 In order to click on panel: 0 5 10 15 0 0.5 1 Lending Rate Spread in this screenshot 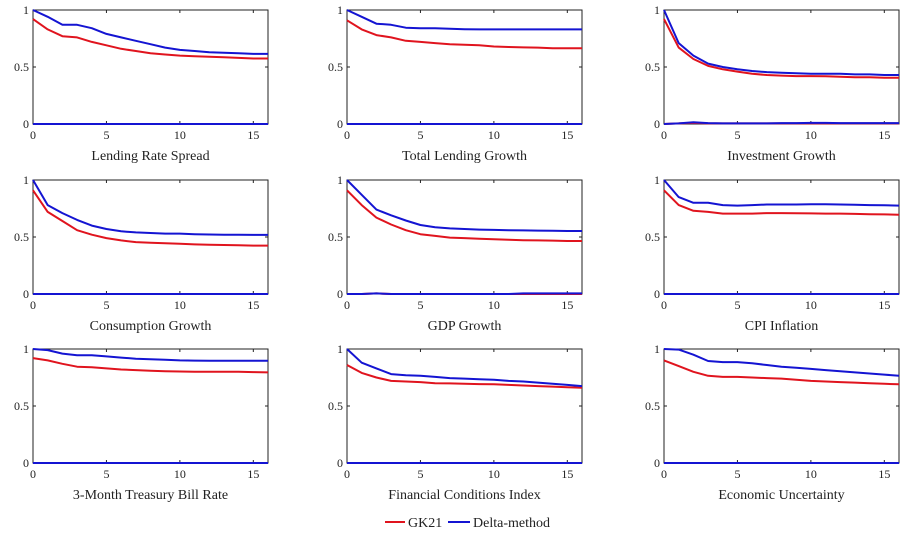, I will do `click(141, 83)`.